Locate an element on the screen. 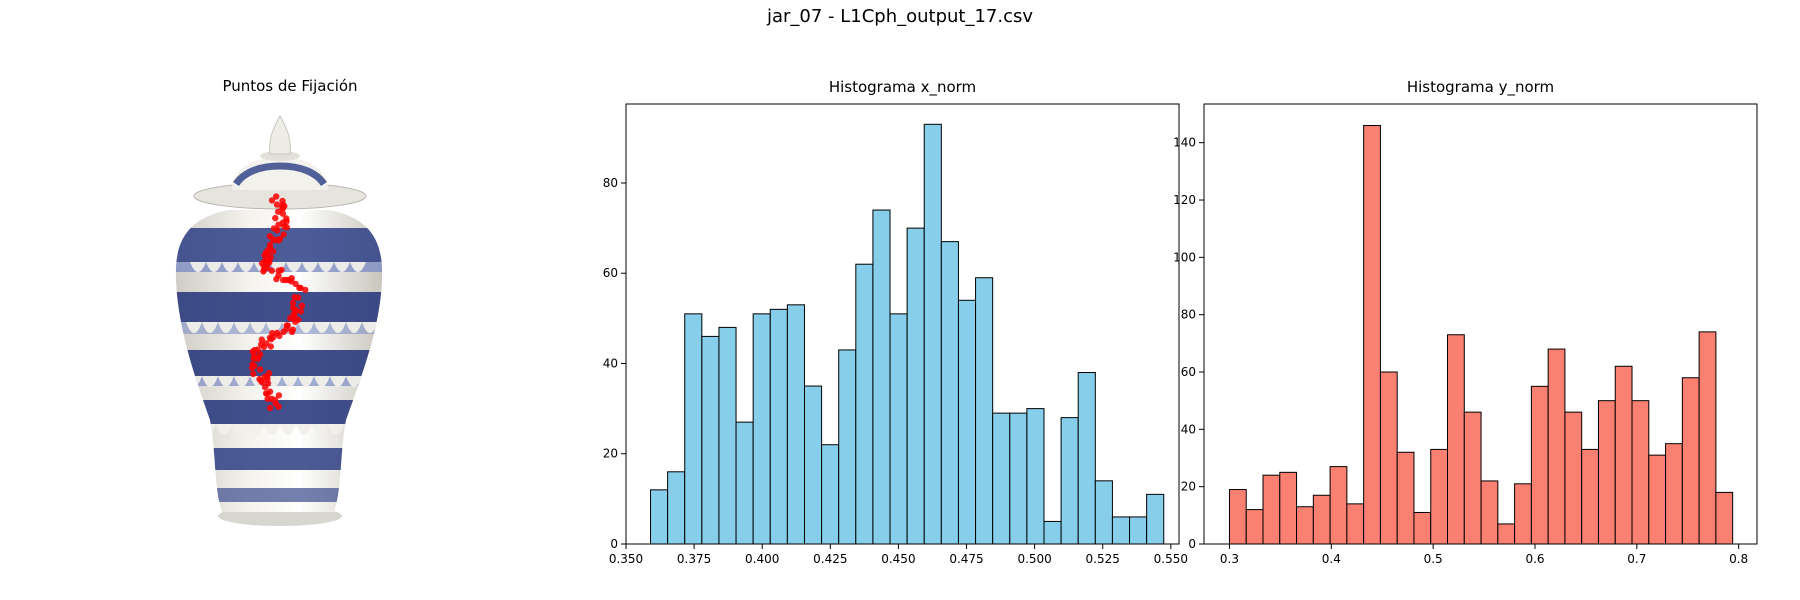  y-tick-label: 60 is located at coordinates (610, 273).